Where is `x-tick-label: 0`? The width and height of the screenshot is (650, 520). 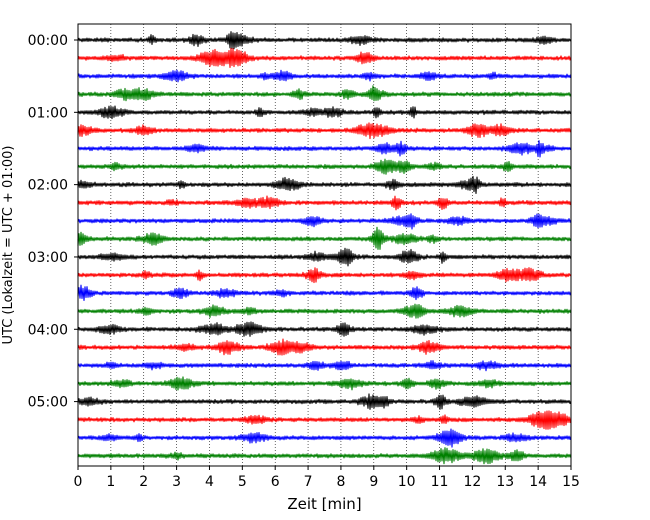
x-tick-label: 0 is located at coordinates (78, 482).